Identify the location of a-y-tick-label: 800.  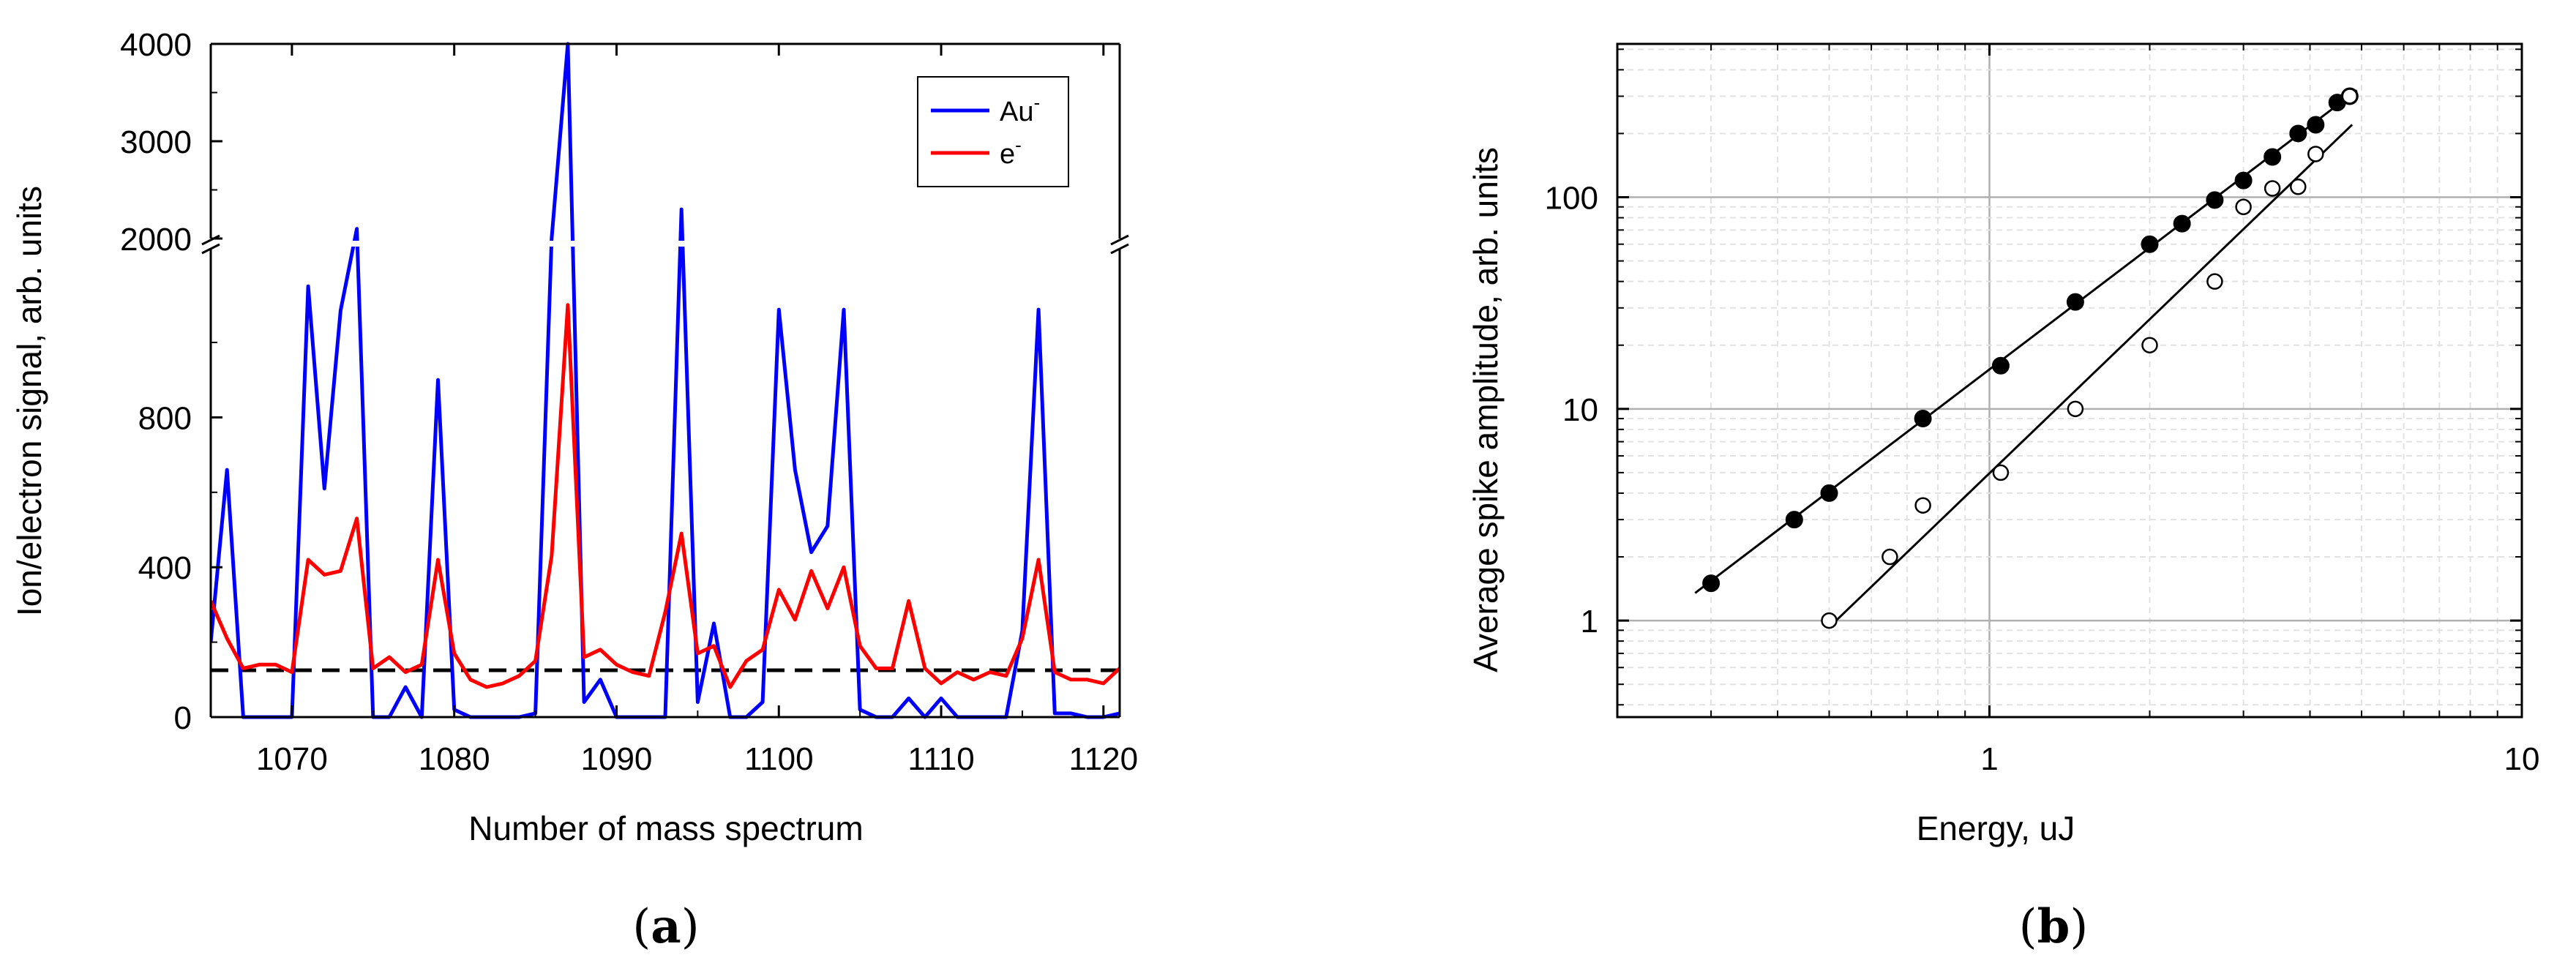
(165, 418).